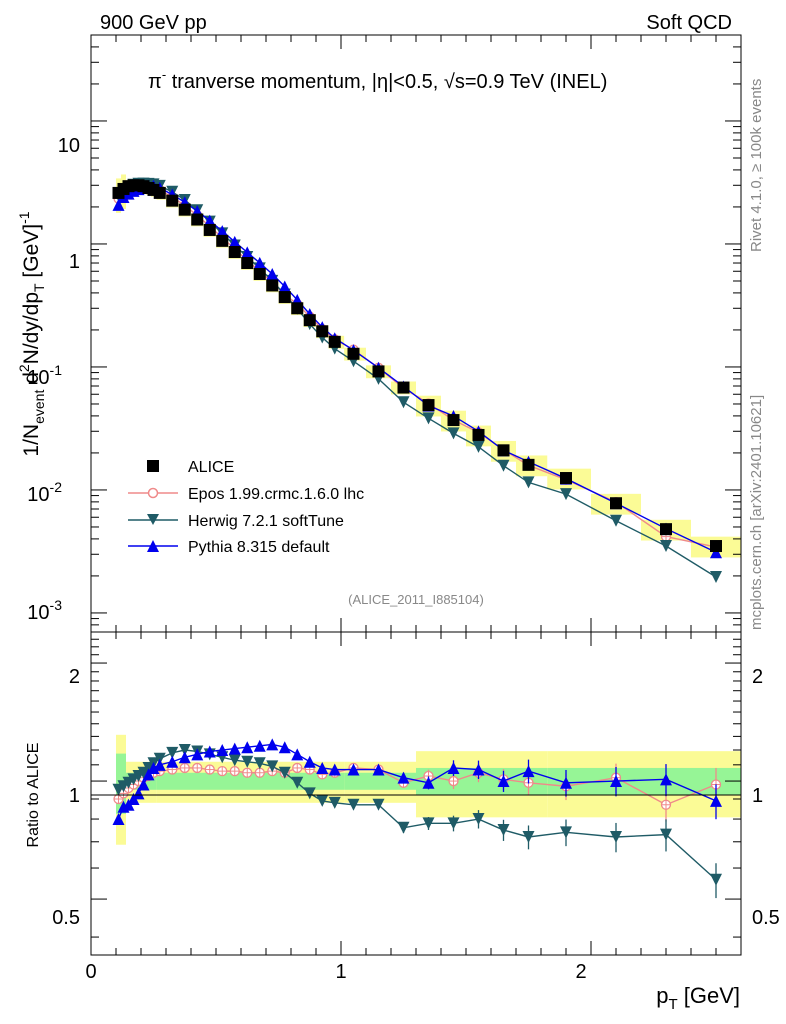 The height and width of the screenshot is (1024, 786). Describe the element at coordinates (153, 466) in the screenshot. I see `legend-marker-alice` at that location.